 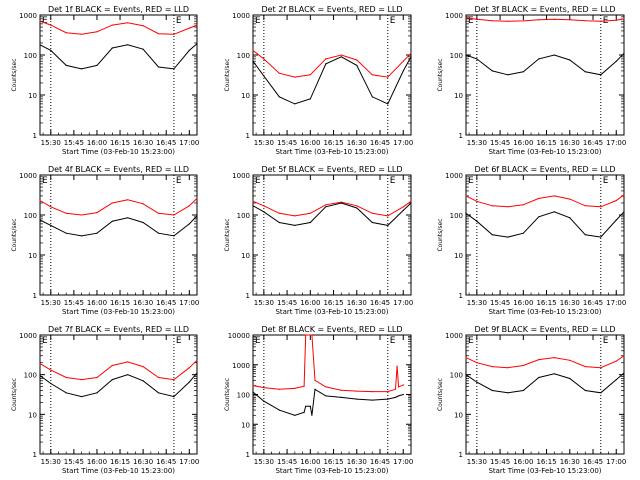 I want to click on y-tick-label: 1000, so click(x=241, y=176).